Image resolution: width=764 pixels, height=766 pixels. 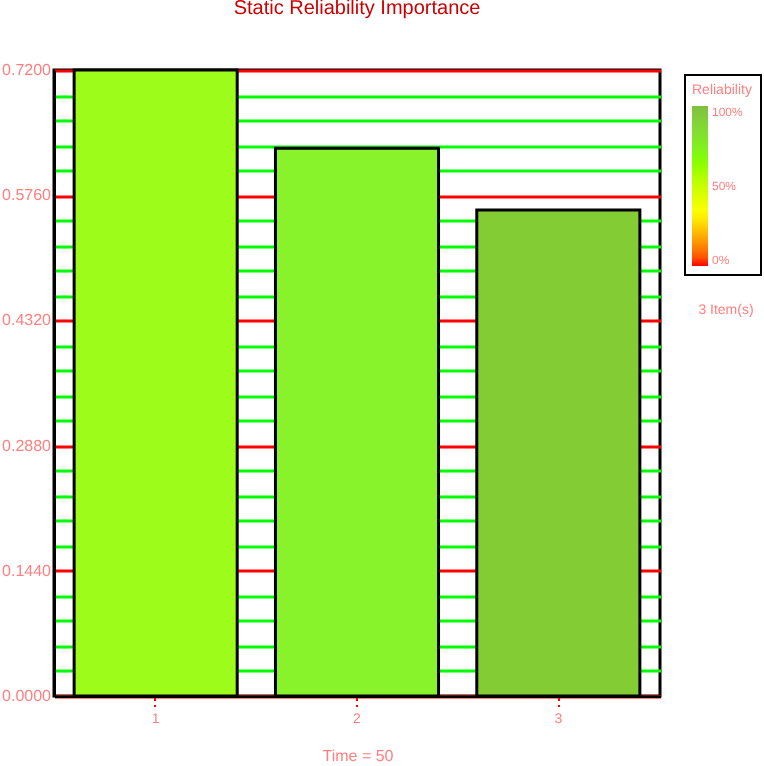 I want to click on y-tick-label: 0.7200, so click(x=27, y=70).